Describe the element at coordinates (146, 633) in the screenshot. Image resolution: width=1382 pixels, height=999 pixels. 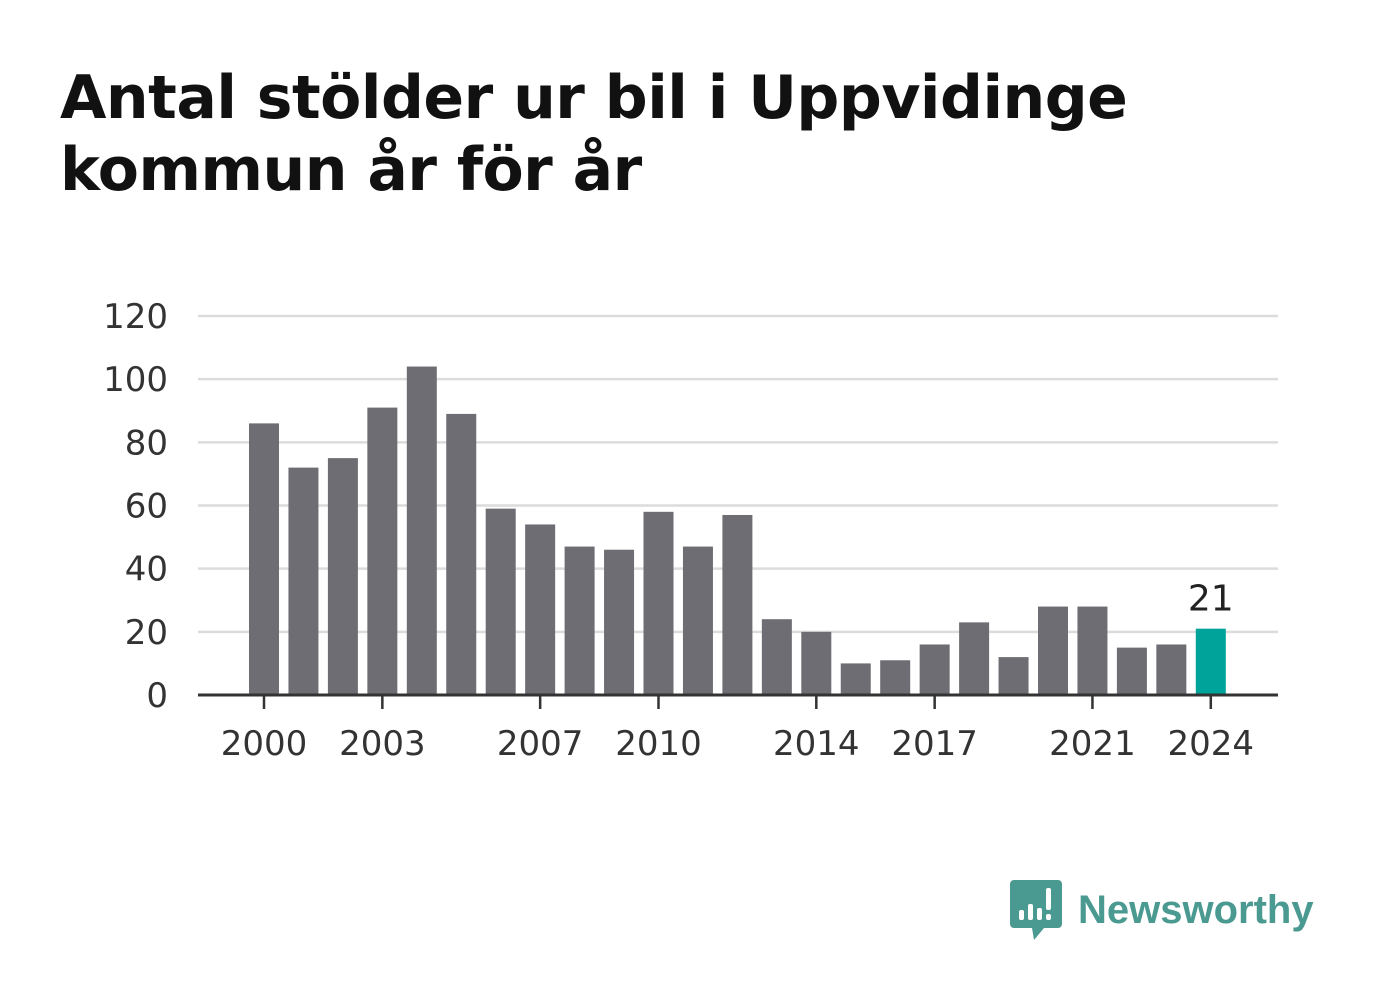
I see `y-tick-label-20: 20` at that location.